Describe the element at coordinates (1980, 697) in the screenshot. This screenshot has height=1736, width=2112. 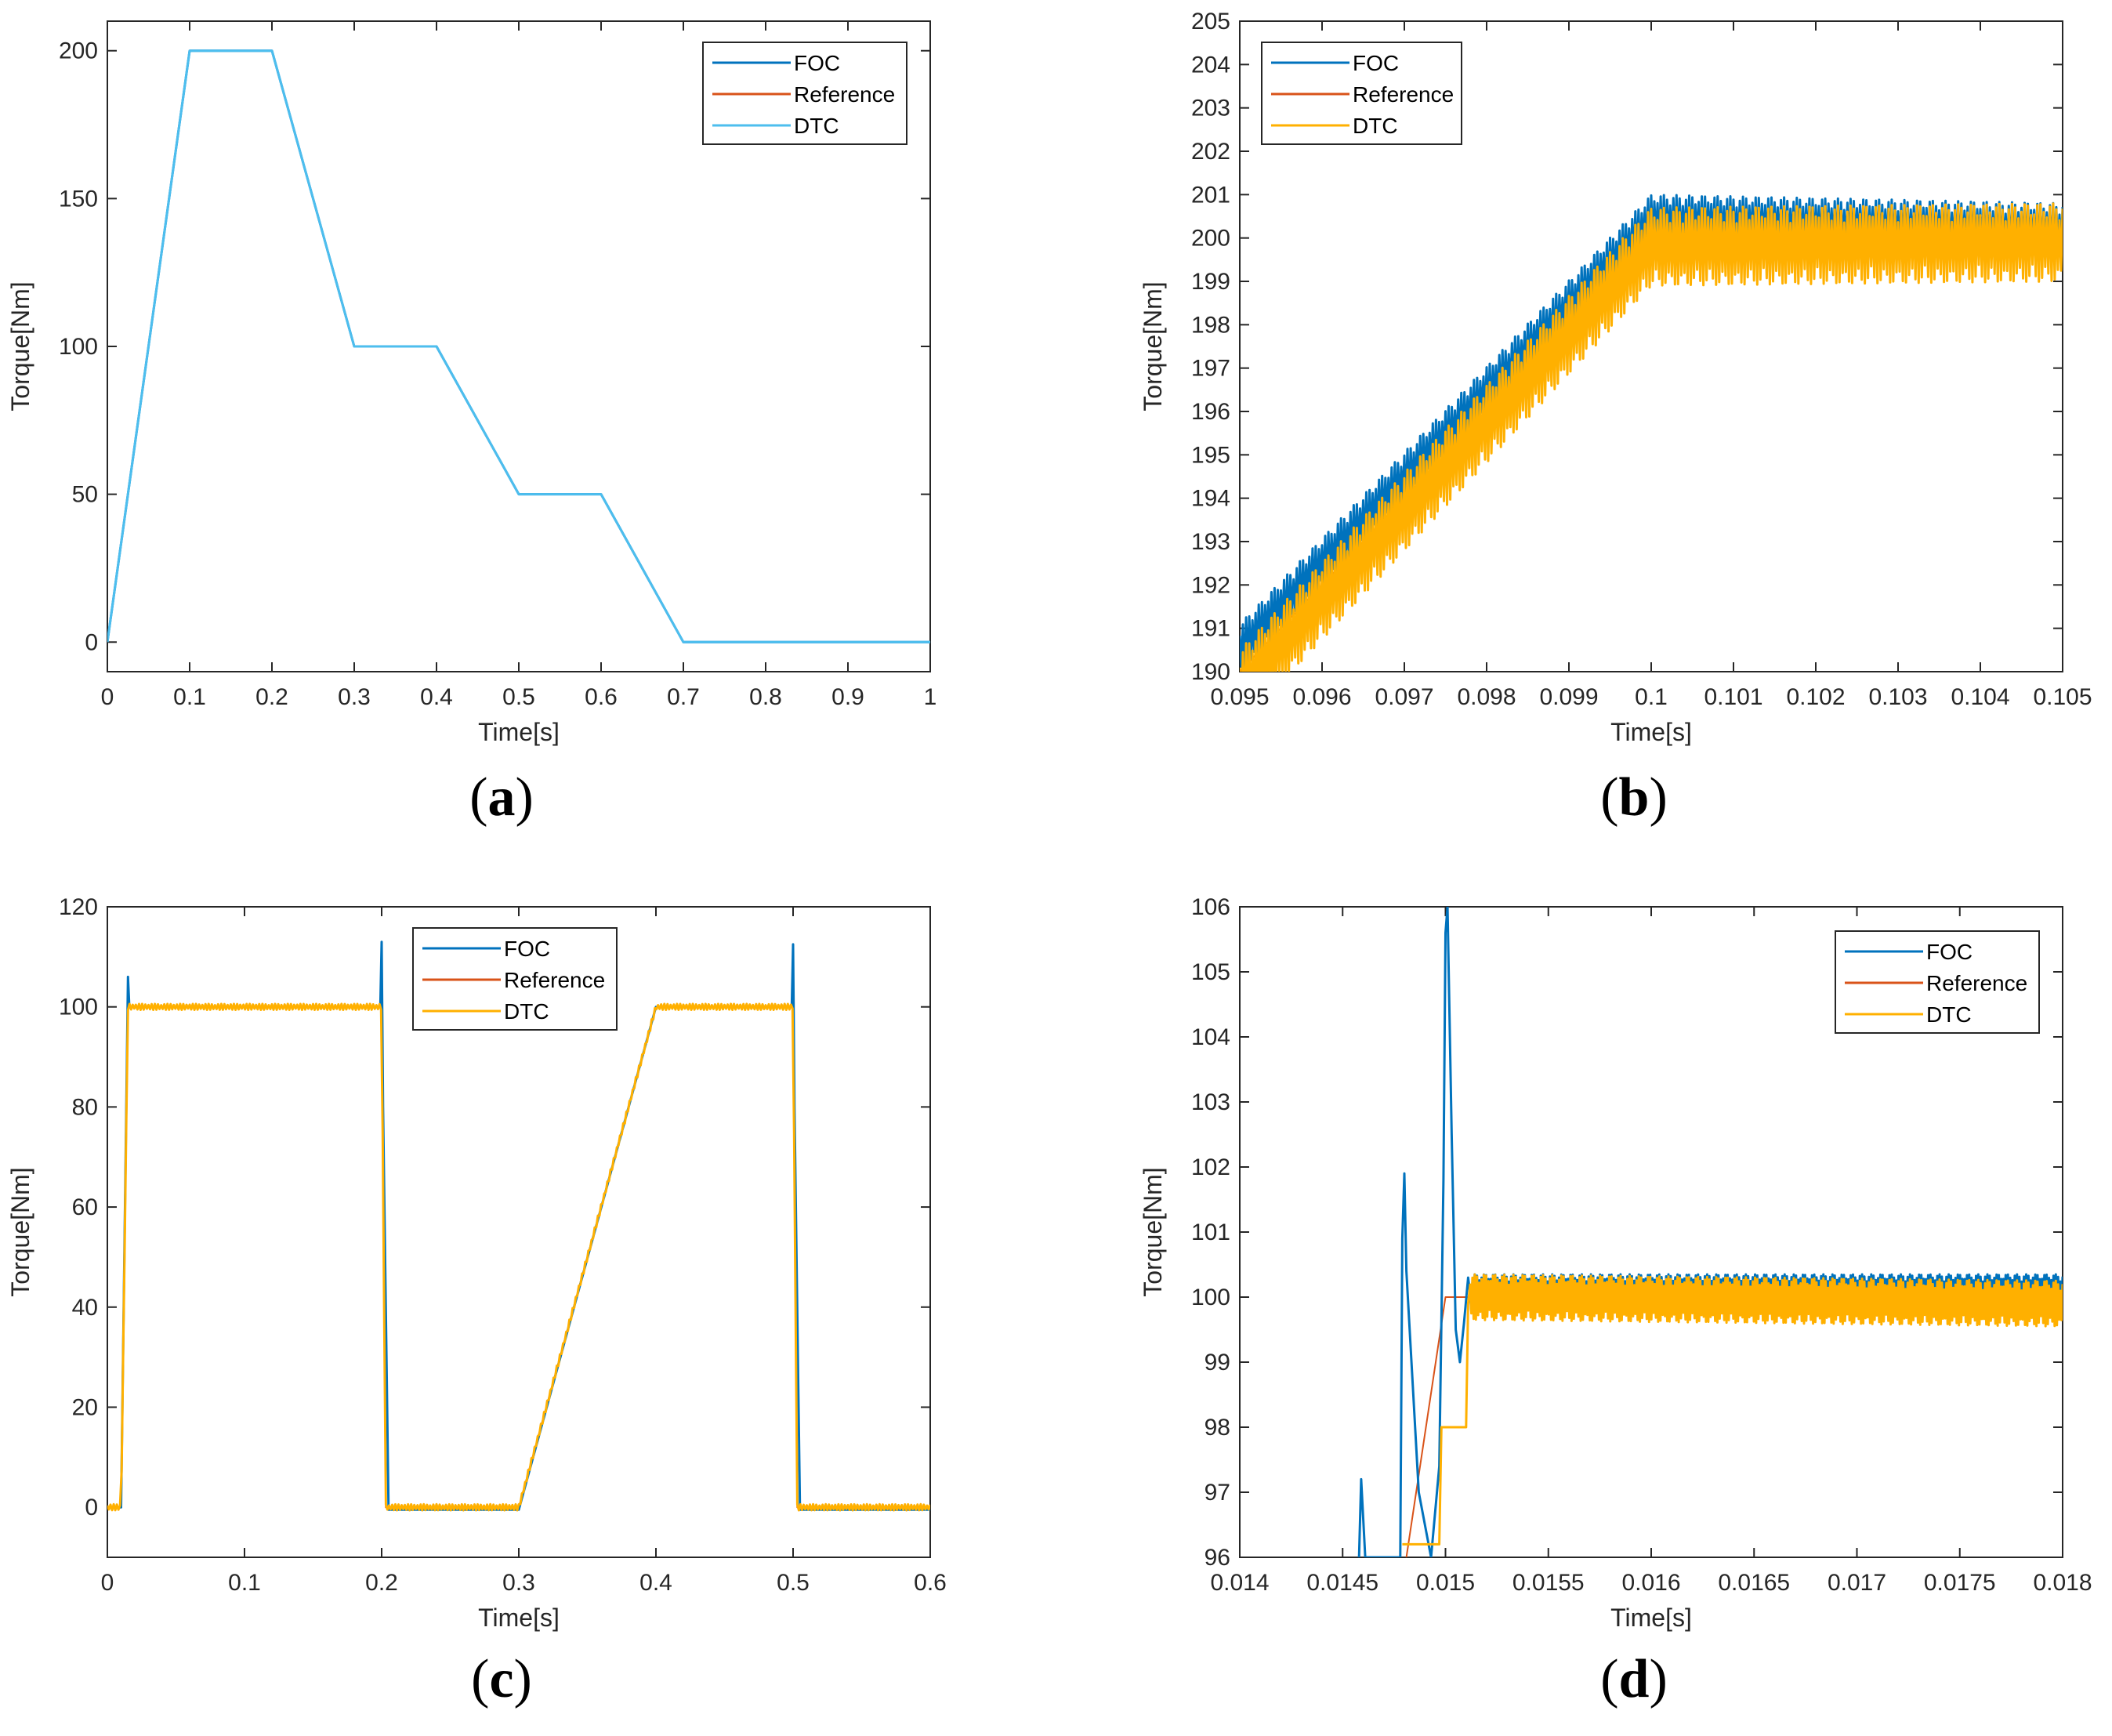
I see `x-tick-label: 0.104` at that location.